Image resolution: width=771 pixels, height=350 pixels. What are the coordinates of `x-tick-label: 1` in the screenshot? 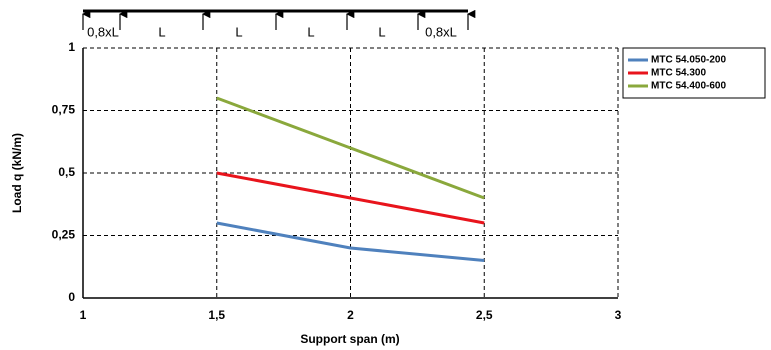 It's located at (83, 315).